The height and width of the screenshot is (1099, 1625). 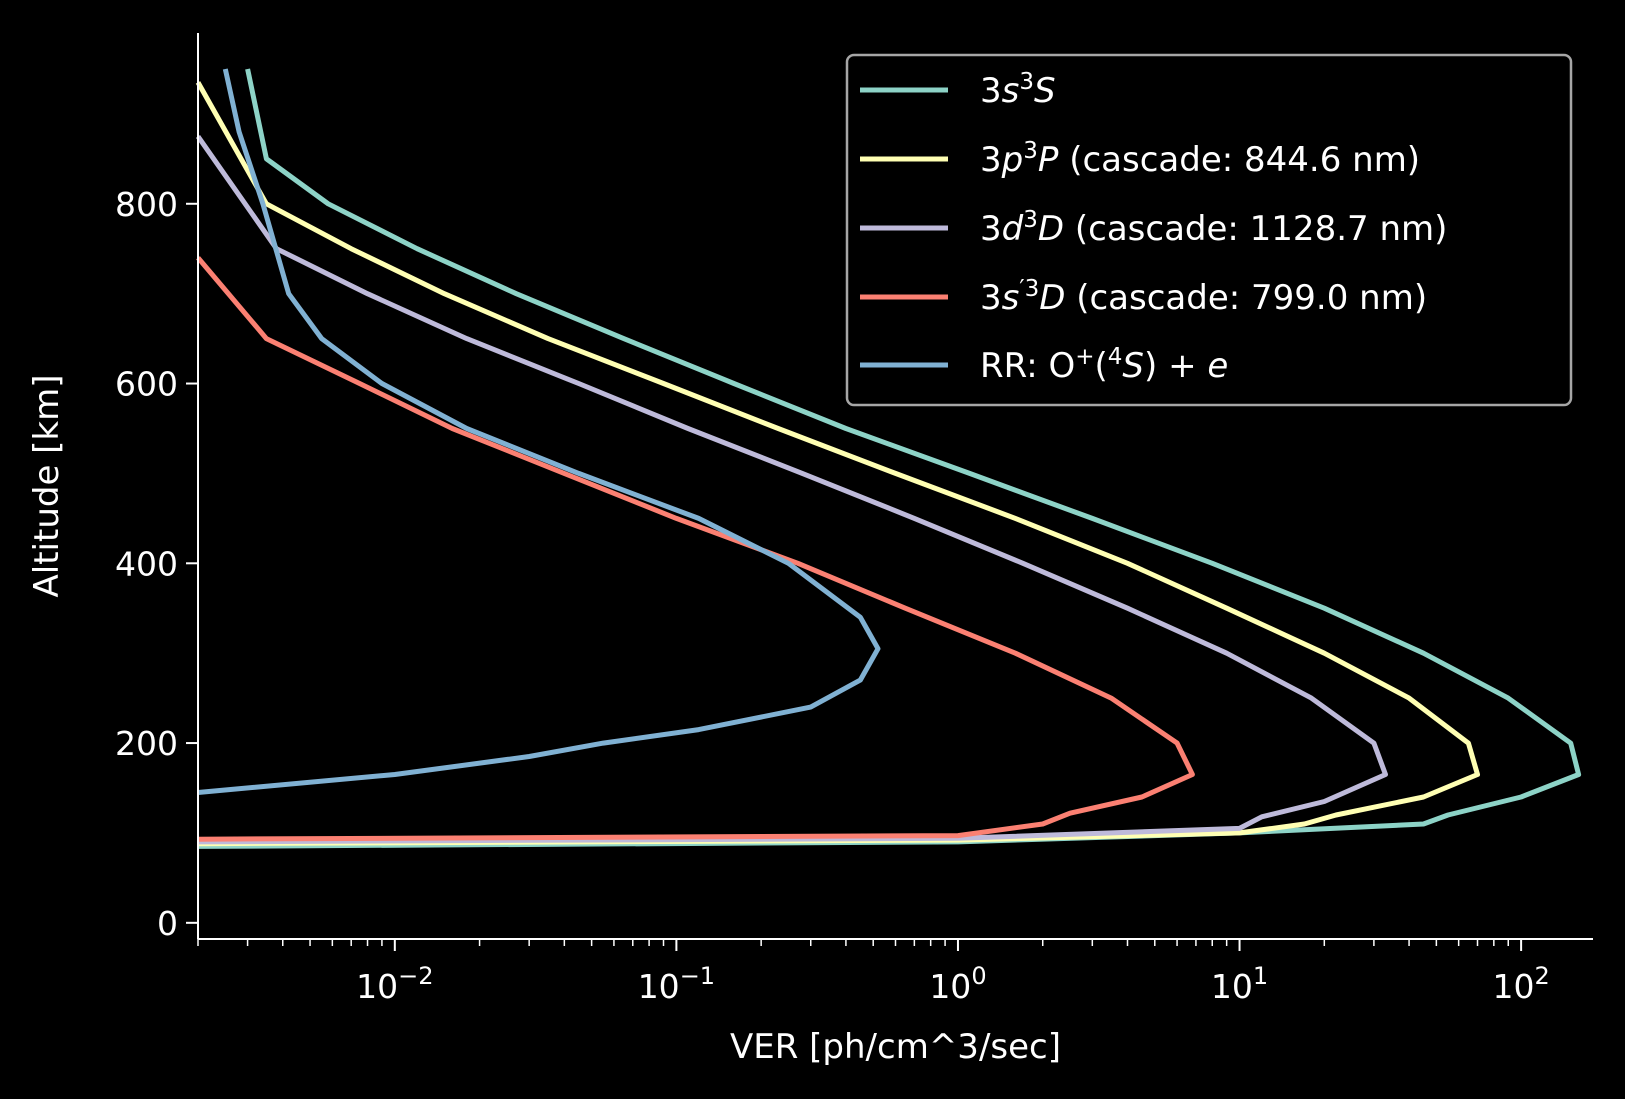 What do you see at coordinates (47, 485) in the screenshot?
I see `y-axis-label: Altitude [km]` at bounding box center [47, 485].